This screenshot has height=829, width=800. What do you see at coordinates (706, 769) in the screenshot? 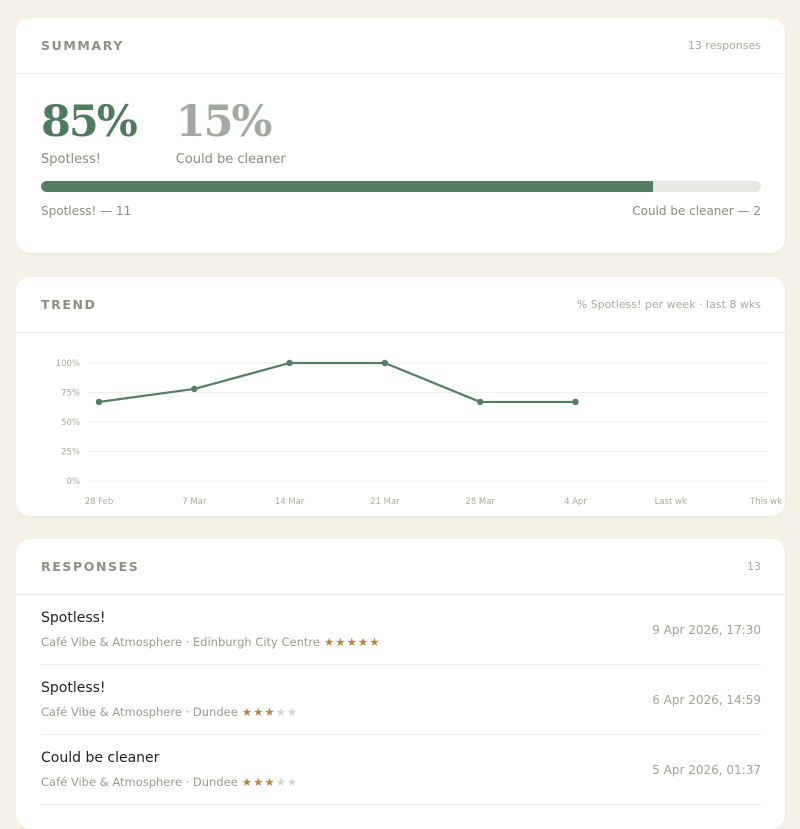
I see `response-date: 5 Apr 2026, 01:37` at bounding box center [706, 769].